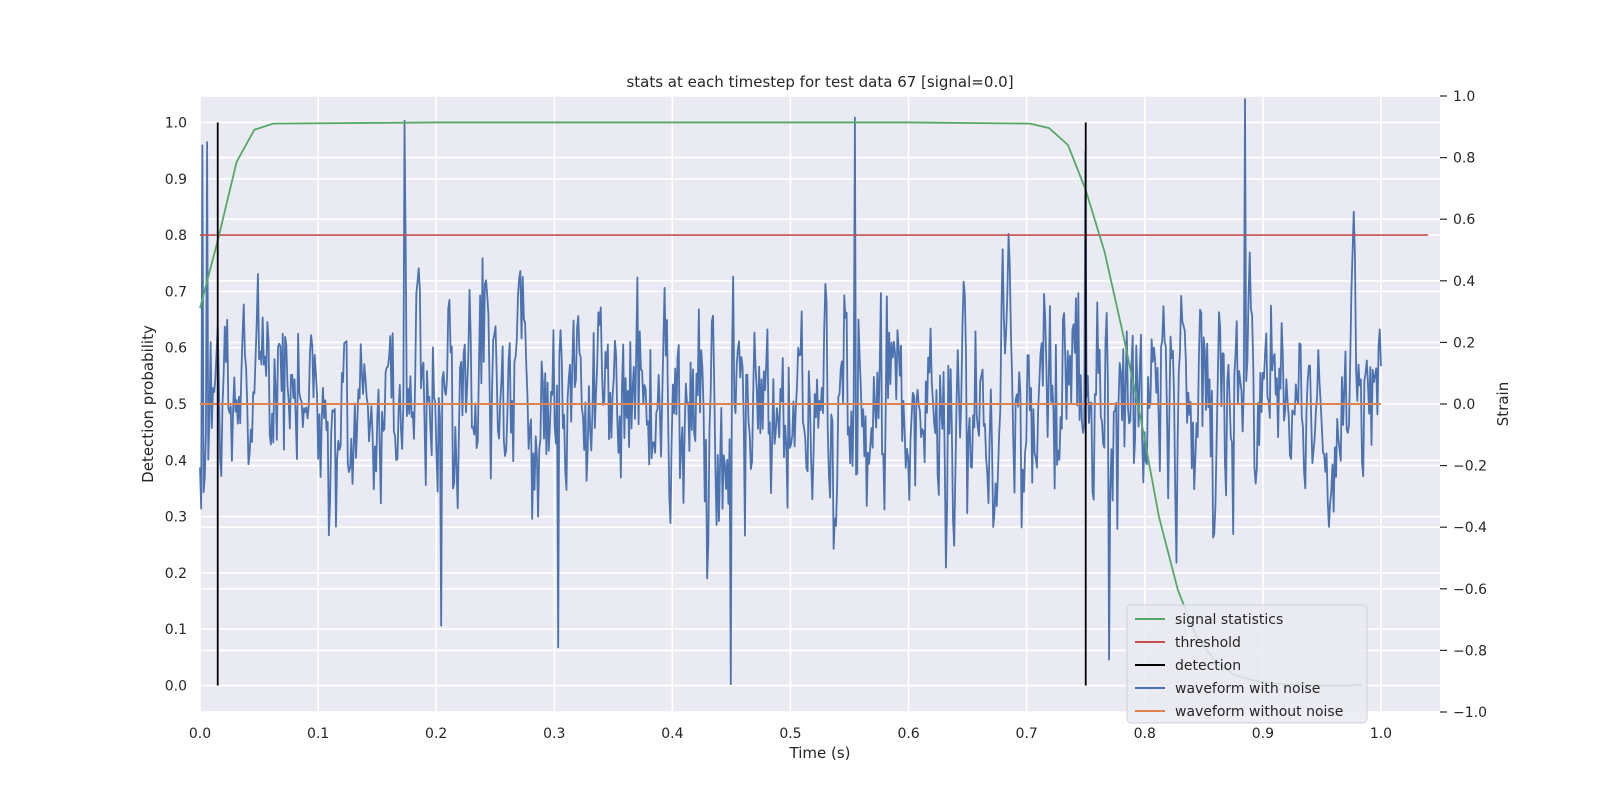 Image resolution: width=1600 pixels, height=800 pixels. I want to click on y-tick-label: 1.0, so click(176, 123).